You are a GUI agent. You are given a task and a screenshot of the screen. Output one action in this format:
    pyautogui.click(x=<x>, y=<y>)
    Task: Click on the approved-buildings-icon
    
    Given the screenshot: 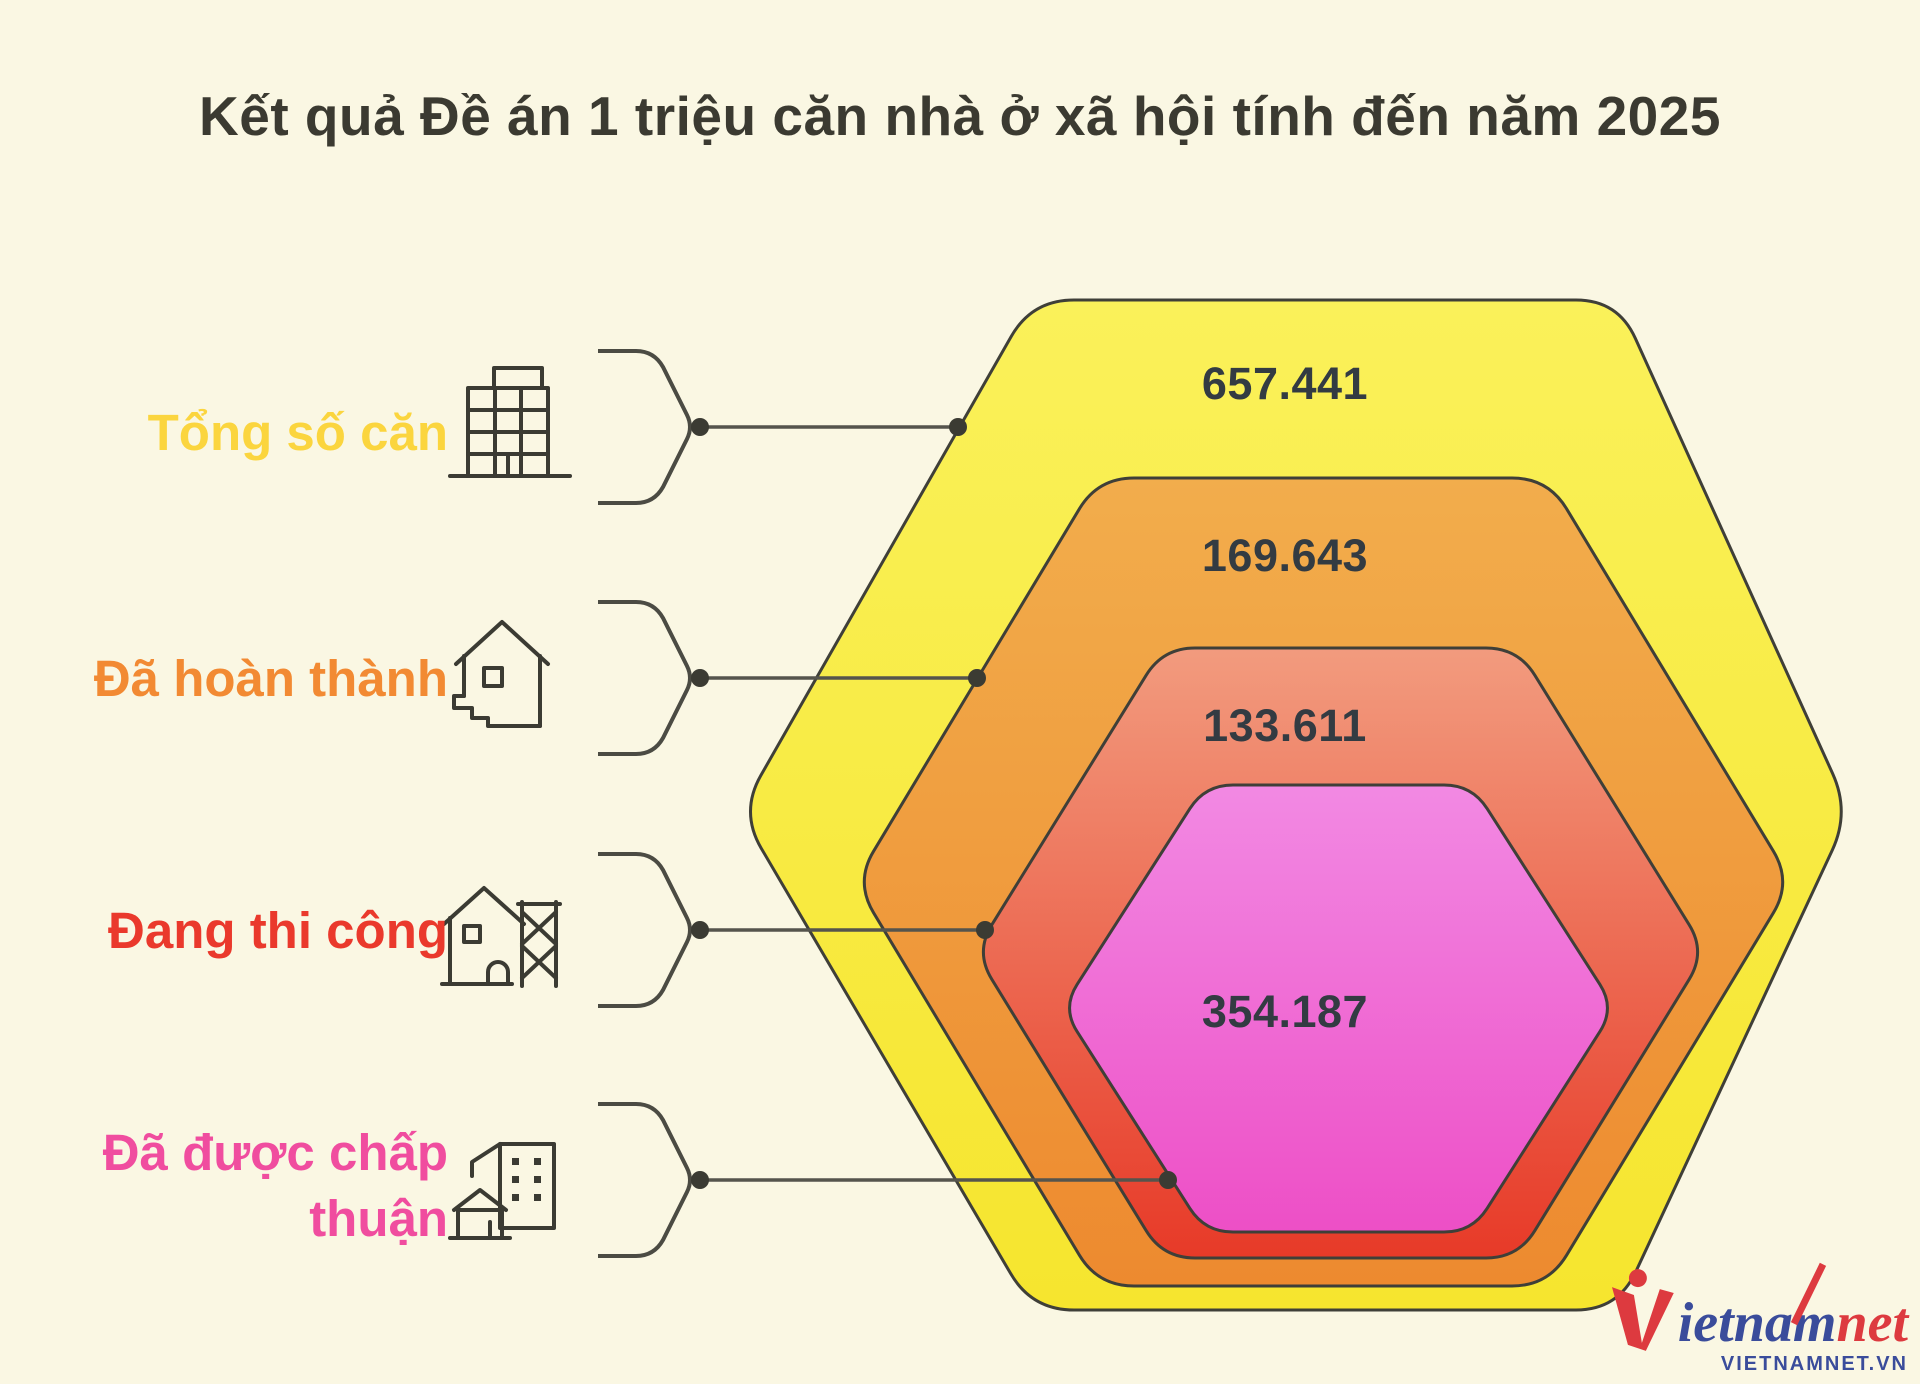 What is the action you would take?
    pyautogui.click(x=502, y=1191)
    